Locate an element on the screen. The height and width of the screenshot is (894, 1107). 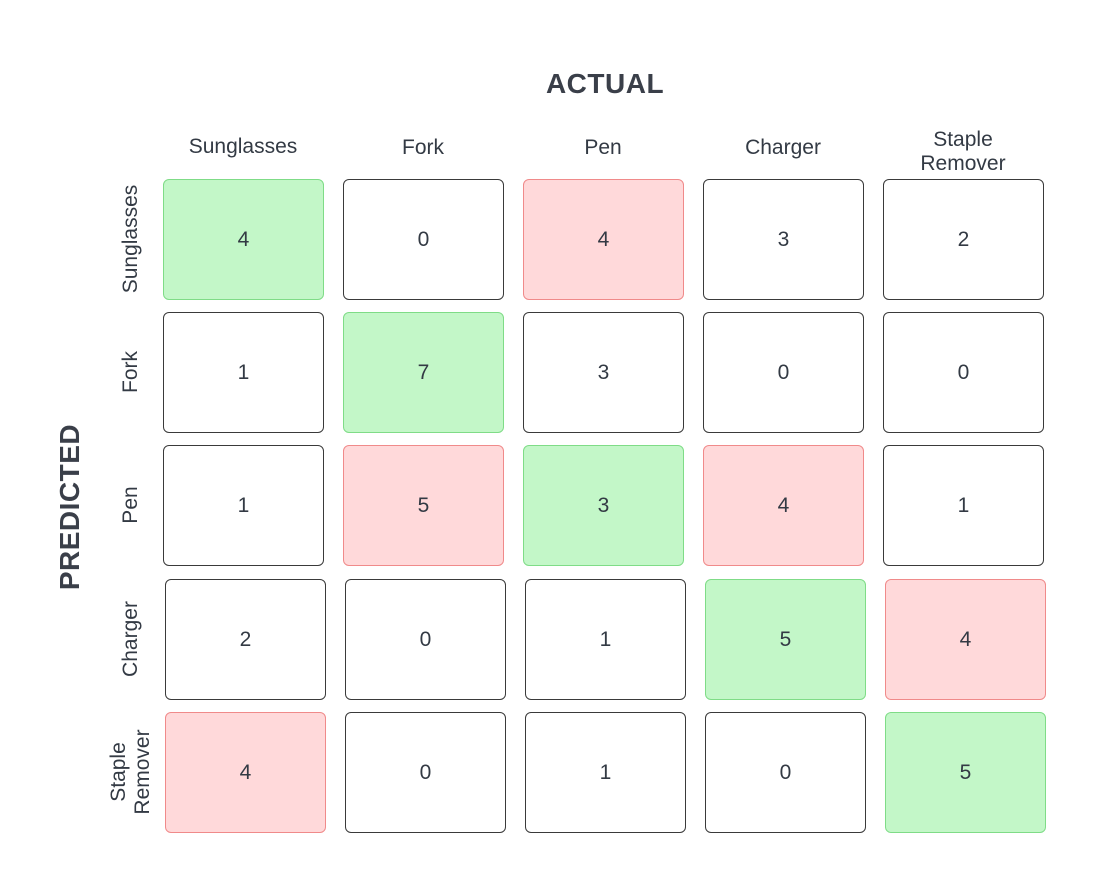
row-header: Charger is located at coordinates (131, 639).